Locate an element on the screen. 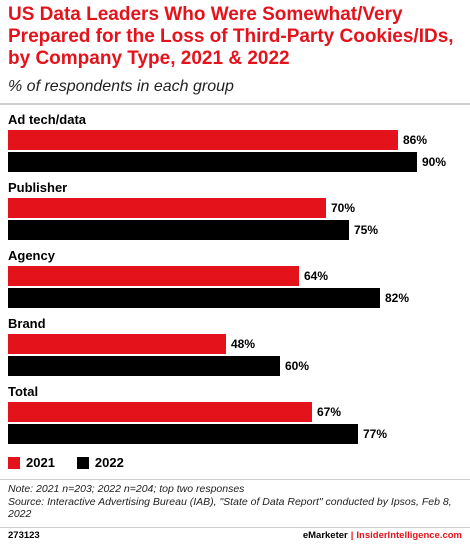  legend-item: 2022 is located at coordinates (100, 462).